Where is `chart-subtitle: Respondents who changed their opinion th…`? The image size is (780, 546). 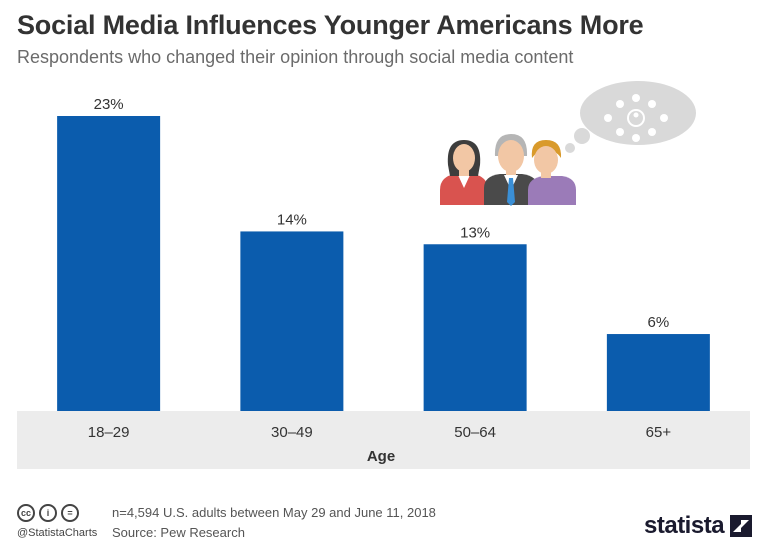 chart-subtitle: Respondents who changed their opinion th… is located at coordinates (295, 57).